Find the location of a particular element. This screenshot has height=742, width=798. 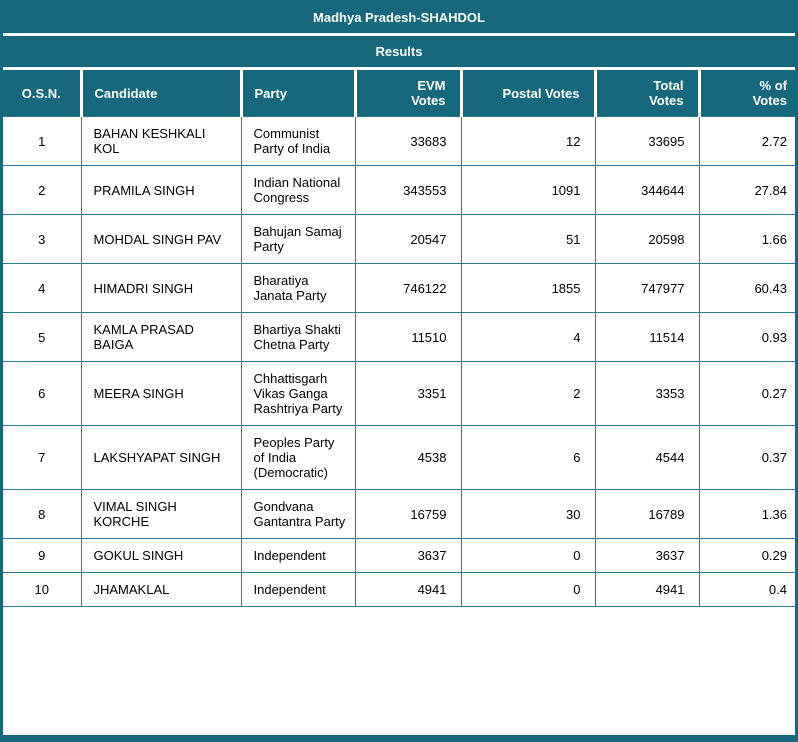

candidate-cell: VIMAL SINGH KORCHE is located at coordinates (161, 514).